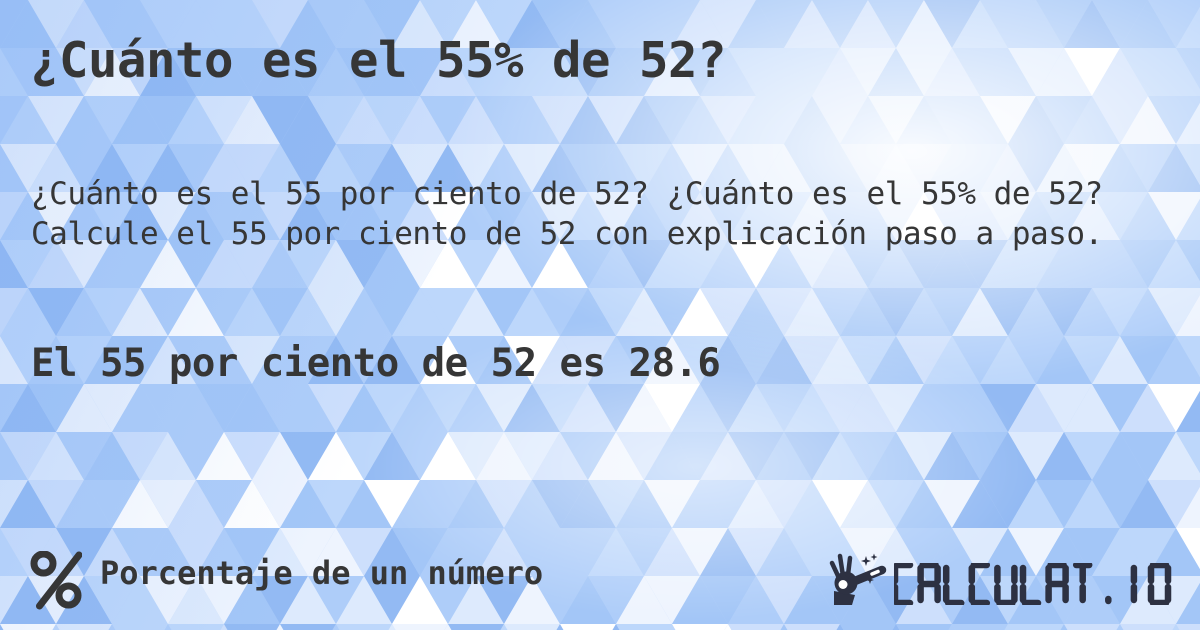 This screenshot has height=630, width=1200. I want to click on brand-logo, so click(998, 577).